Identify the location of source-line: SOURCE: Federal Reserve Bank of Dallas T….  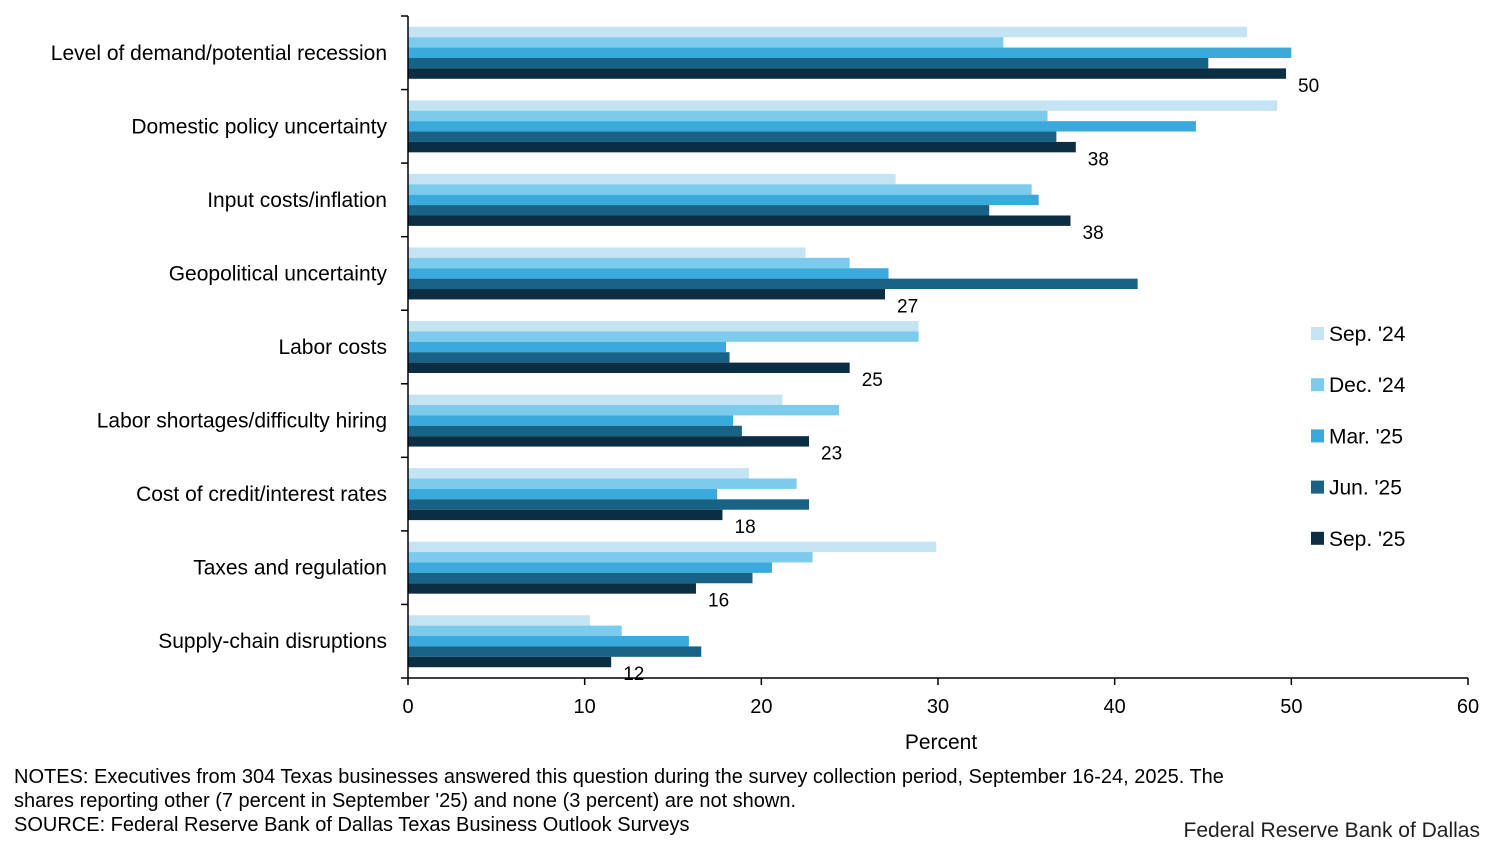
(352, 825).